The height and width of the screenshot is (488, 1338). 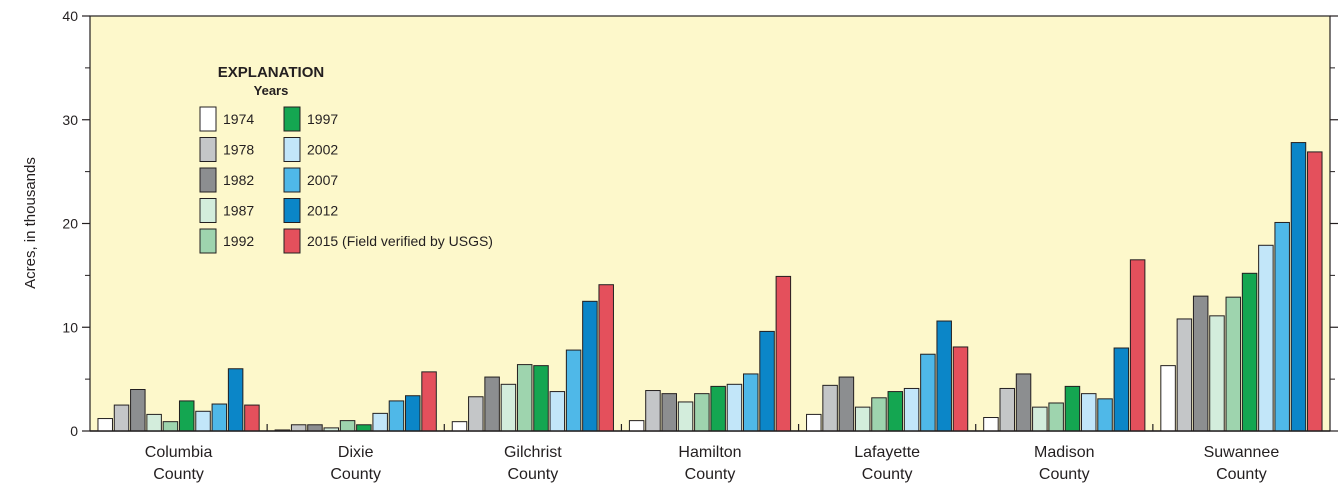 I want to click on y-tick-label: 10, so click(x=70, y=327).